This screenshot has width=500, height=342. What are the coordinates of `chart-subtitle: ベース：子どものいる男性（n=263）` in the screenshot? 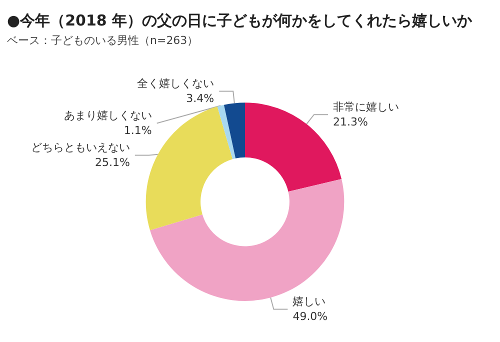 It's located at (102, 40).